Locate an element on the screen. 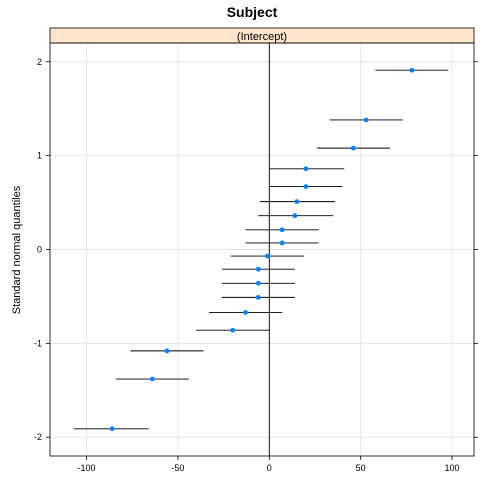  x-tick-label-0: -100 is located at coordinates (87, 468).